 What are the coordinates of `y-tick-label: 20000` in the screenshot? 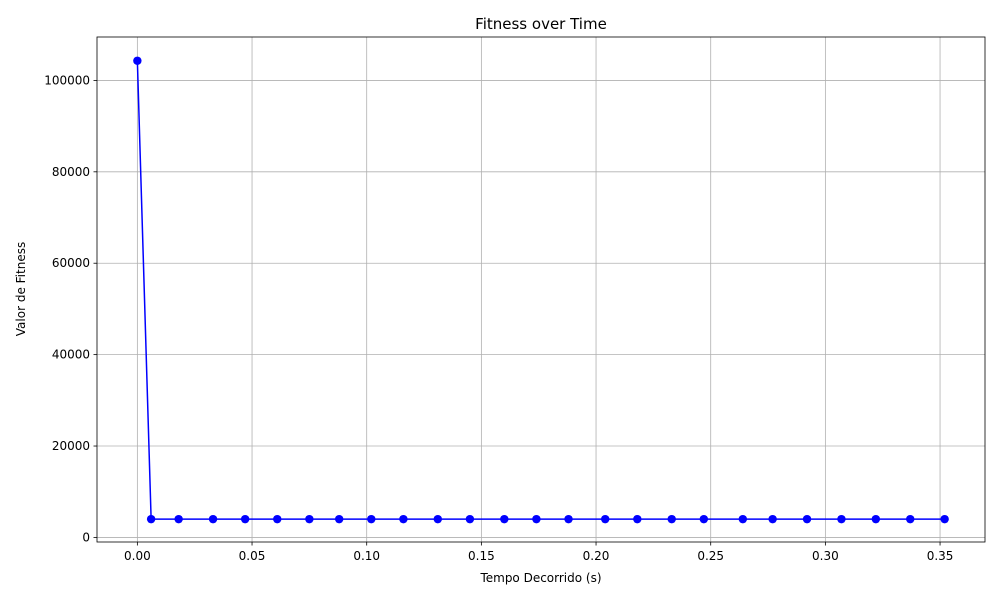 It's located at (71, 446).